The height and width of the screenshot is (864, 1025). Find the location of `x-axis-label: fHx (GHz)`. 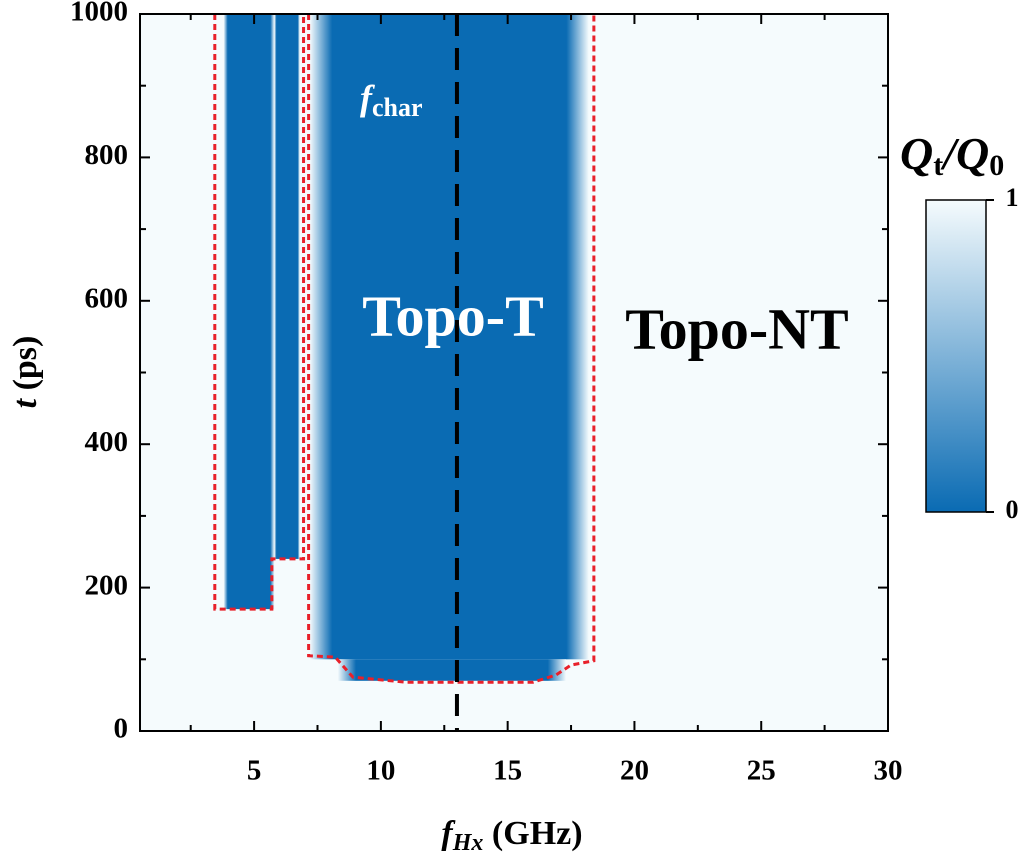

x-axis-label: fHx (GHz) is located at coordinates (511, 835).